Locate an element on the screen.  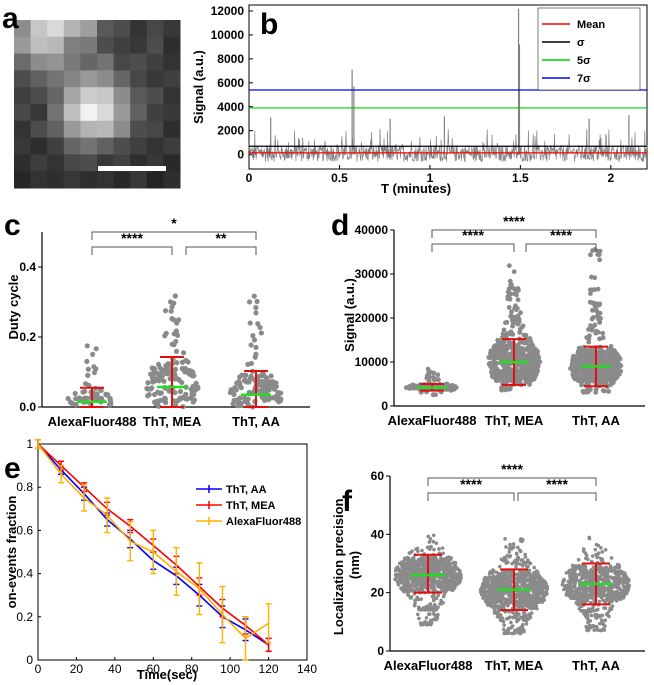
x-tick-label: 1 is located at coordinates (430, 178).